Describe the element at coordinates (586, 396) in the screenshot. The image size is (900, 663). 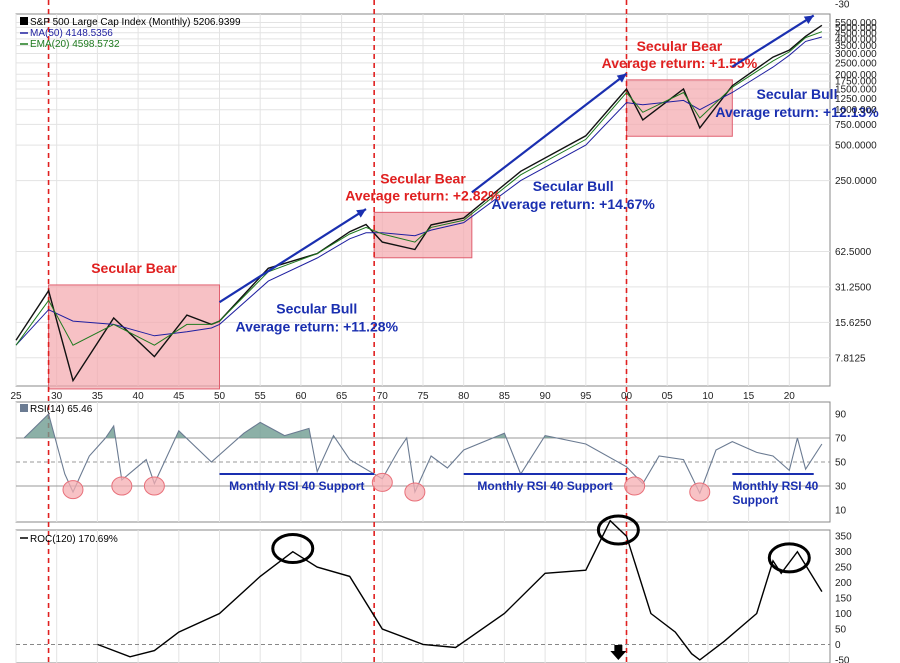
I see `x-tick-label: 95` at that location.